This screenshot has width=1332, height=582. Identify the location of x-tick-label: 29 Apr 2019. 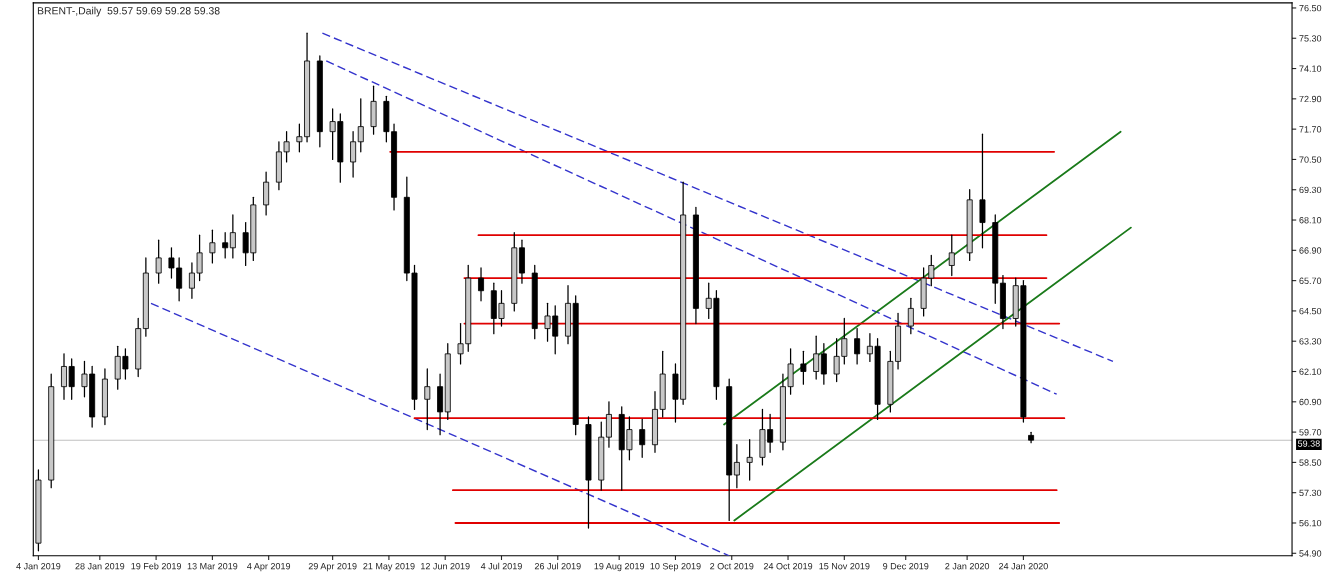
(332, 567).